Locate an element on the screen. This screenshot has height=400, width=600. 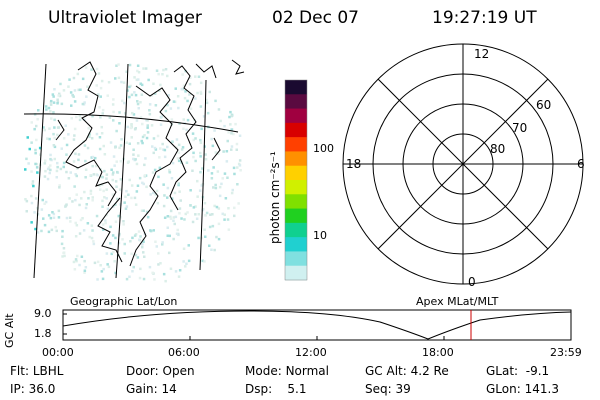
altitude-curve is located at coordinates (317, 325).